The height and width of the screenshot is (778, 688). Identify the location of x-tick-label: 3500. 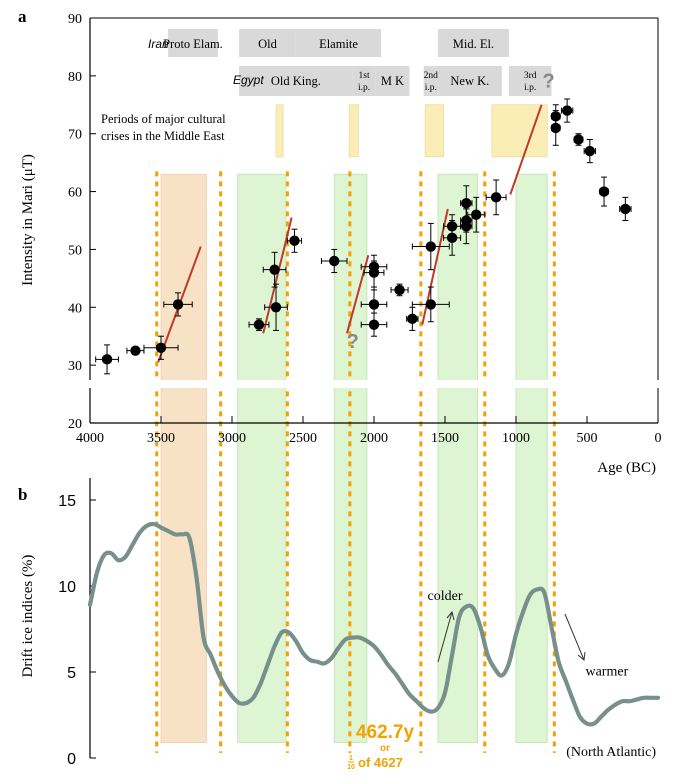
(161, 438).